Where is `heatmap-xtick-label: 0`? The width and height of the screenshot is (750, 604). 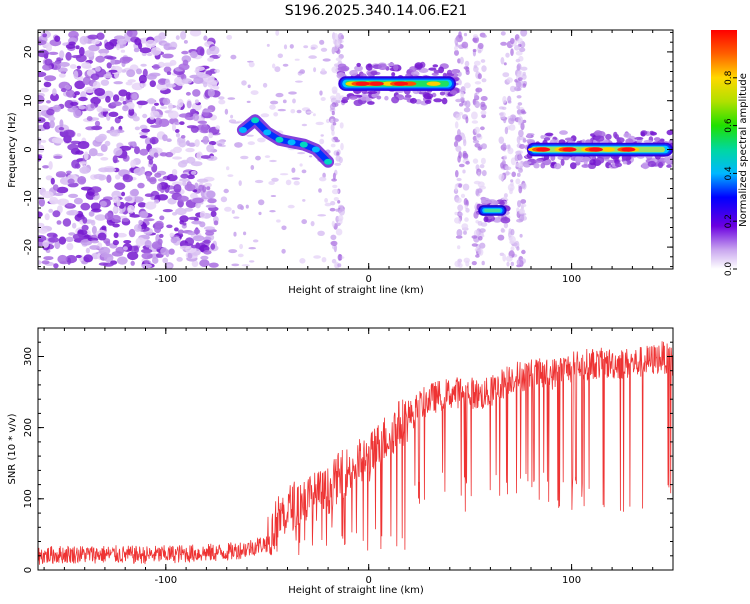
heatmap-xtick-label: 0 is located at coordinates (369, 279).